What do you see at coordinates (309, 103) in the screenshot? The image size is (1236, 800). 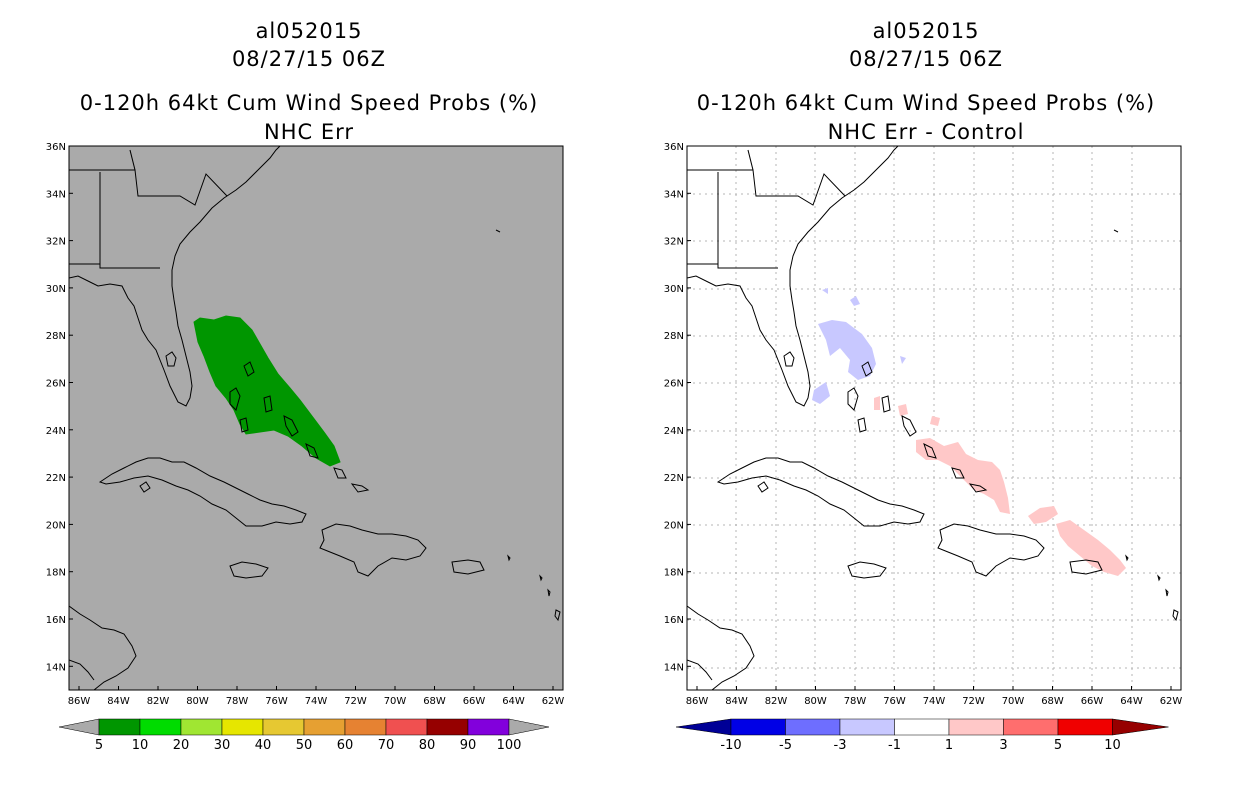 I see `left-title: 0-120h 64kt Cum Wind Speed Probs (%)` at bounding box center [309, 103].